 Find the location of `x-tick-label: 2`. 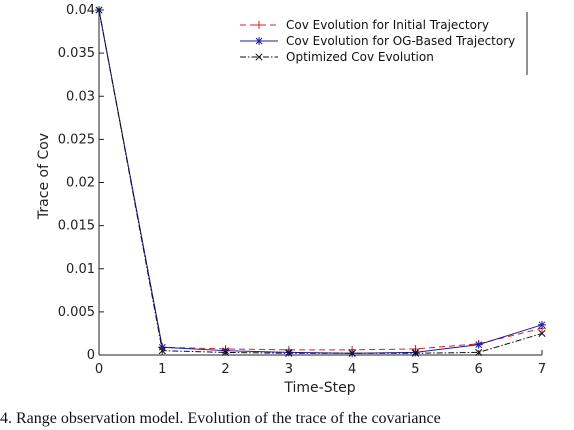

x-tick-label: 2 is located at coordinates (225, 369).